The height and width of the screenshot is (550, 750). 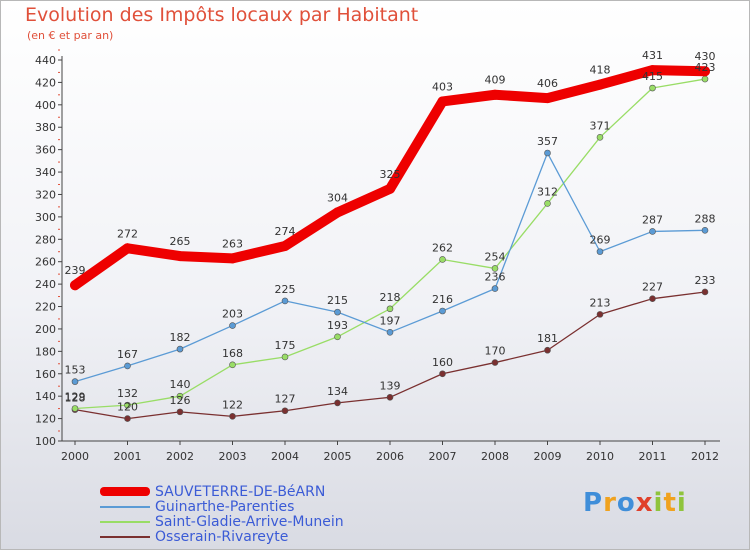 I want to click on x-tick-label: 2006, so click(x=390, y=456).